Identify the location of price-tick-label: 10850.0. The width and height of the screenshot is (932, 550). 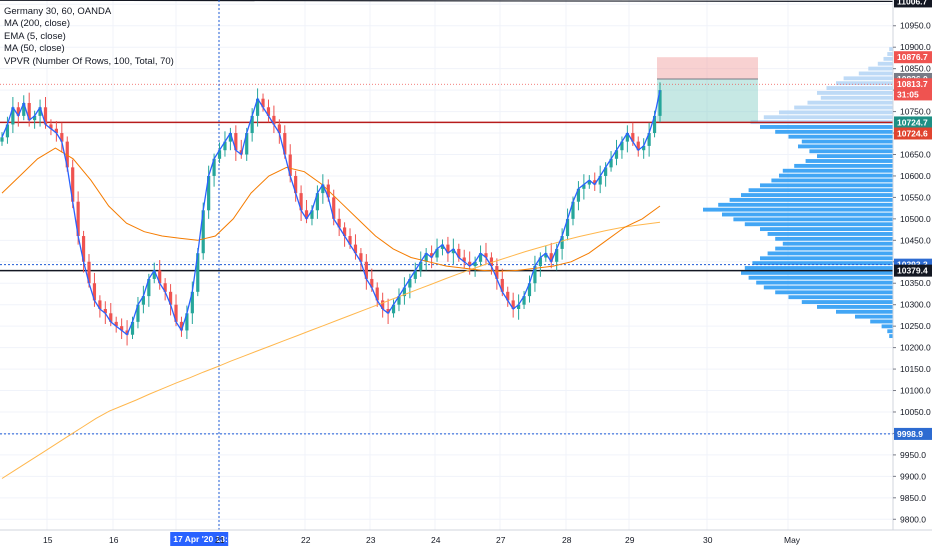
(915, 69).